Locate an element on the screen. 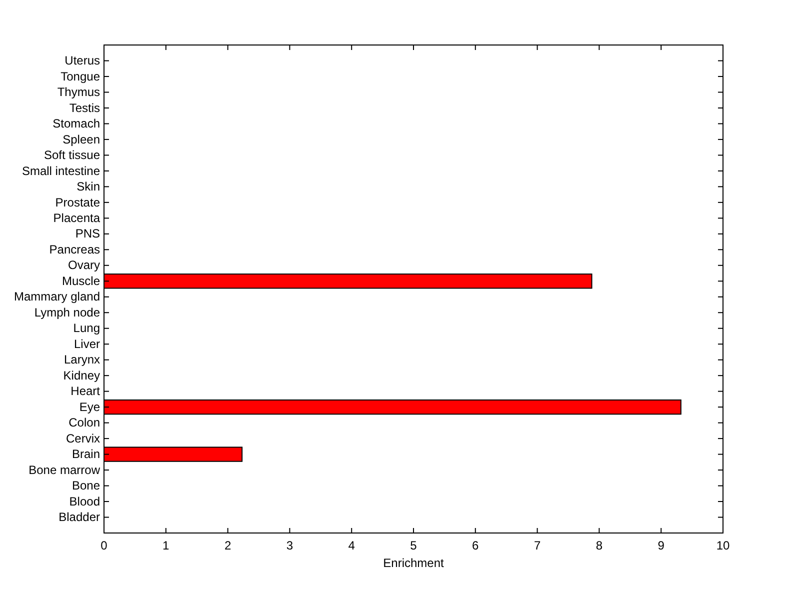 This screenshot has width=800, height=599. y-tick-label: Spleen is located at coordinates (81, 139).